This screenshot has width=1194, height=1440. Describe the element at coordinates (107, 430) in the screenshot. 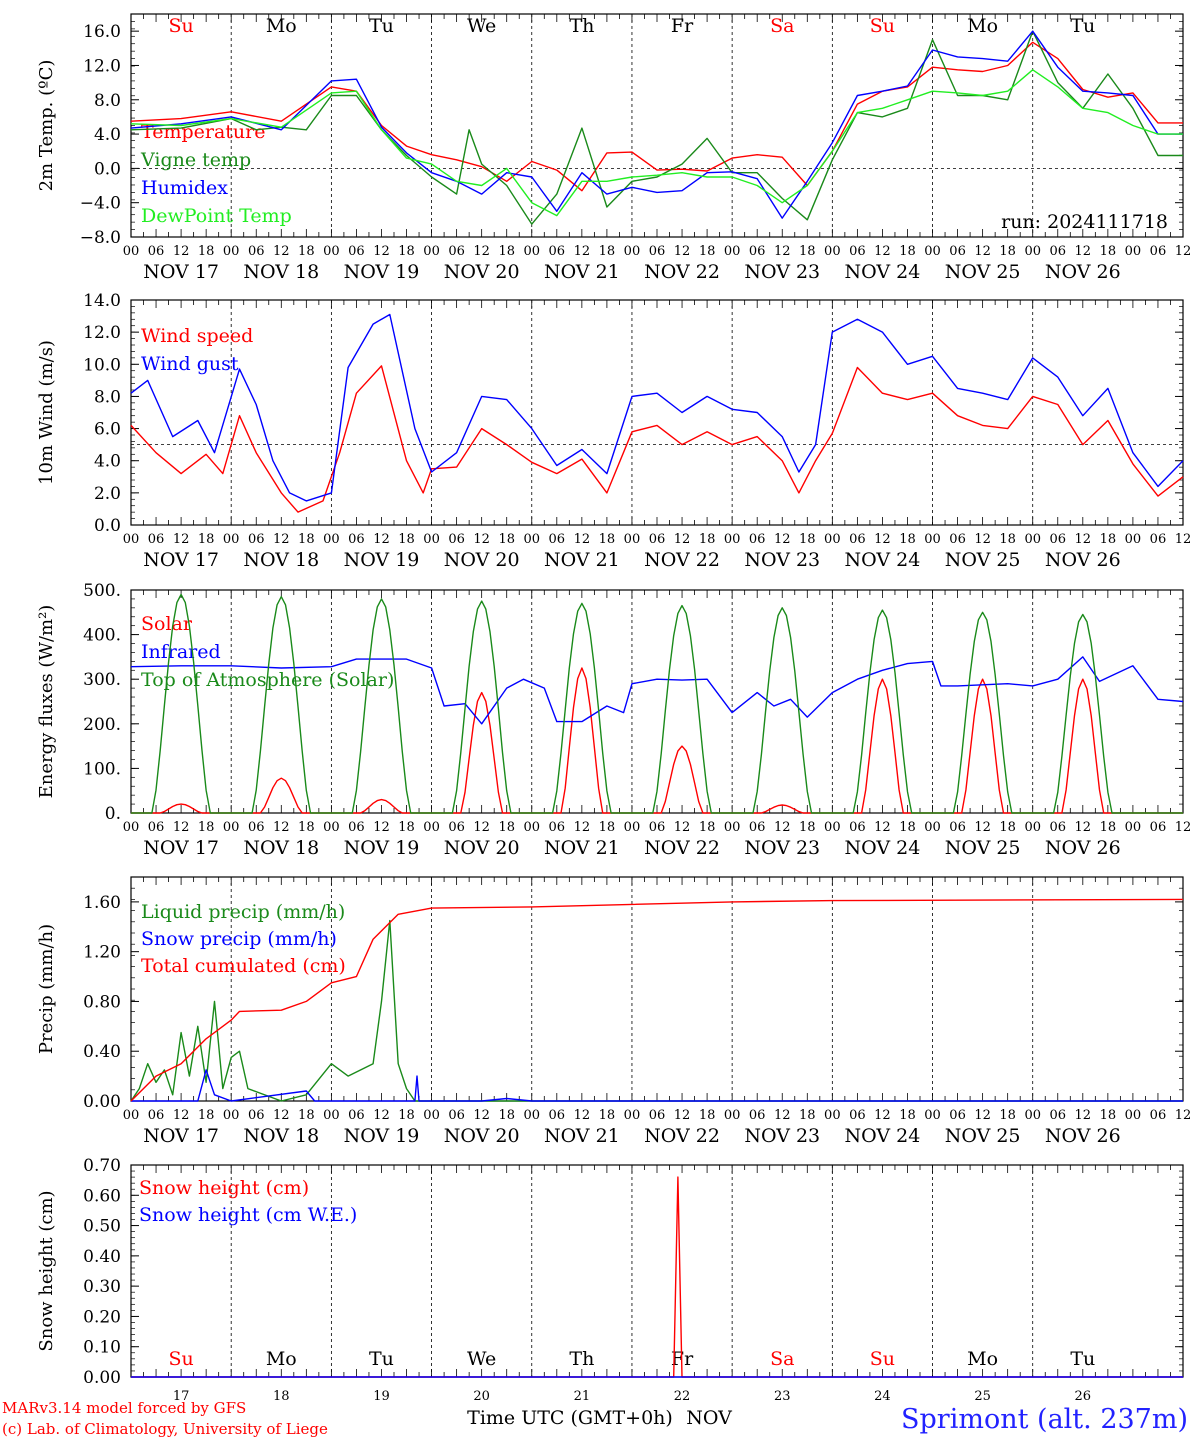

I see `y-tick-label: 6.0` at that location.